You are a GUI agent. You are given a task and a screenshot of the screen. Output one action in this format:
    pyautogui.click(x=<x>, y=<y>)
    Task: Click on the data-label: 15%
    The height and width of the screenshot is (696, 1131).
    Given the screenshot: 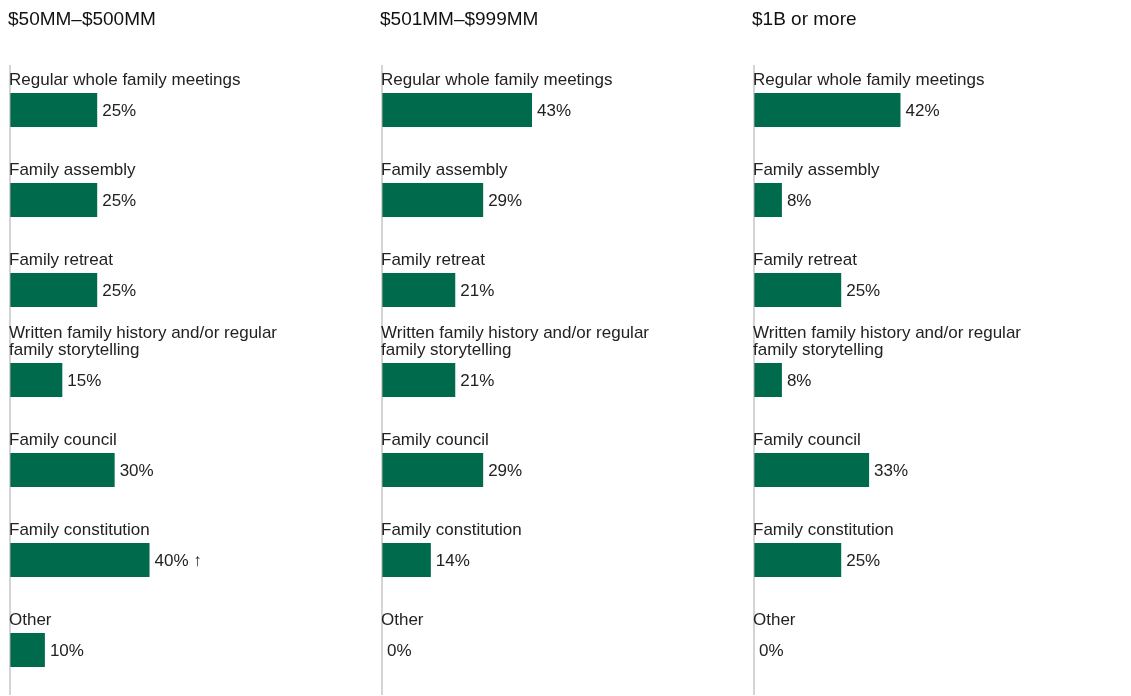 What is the action you would take?
    pyautogui.click(x=84, y=380)
    